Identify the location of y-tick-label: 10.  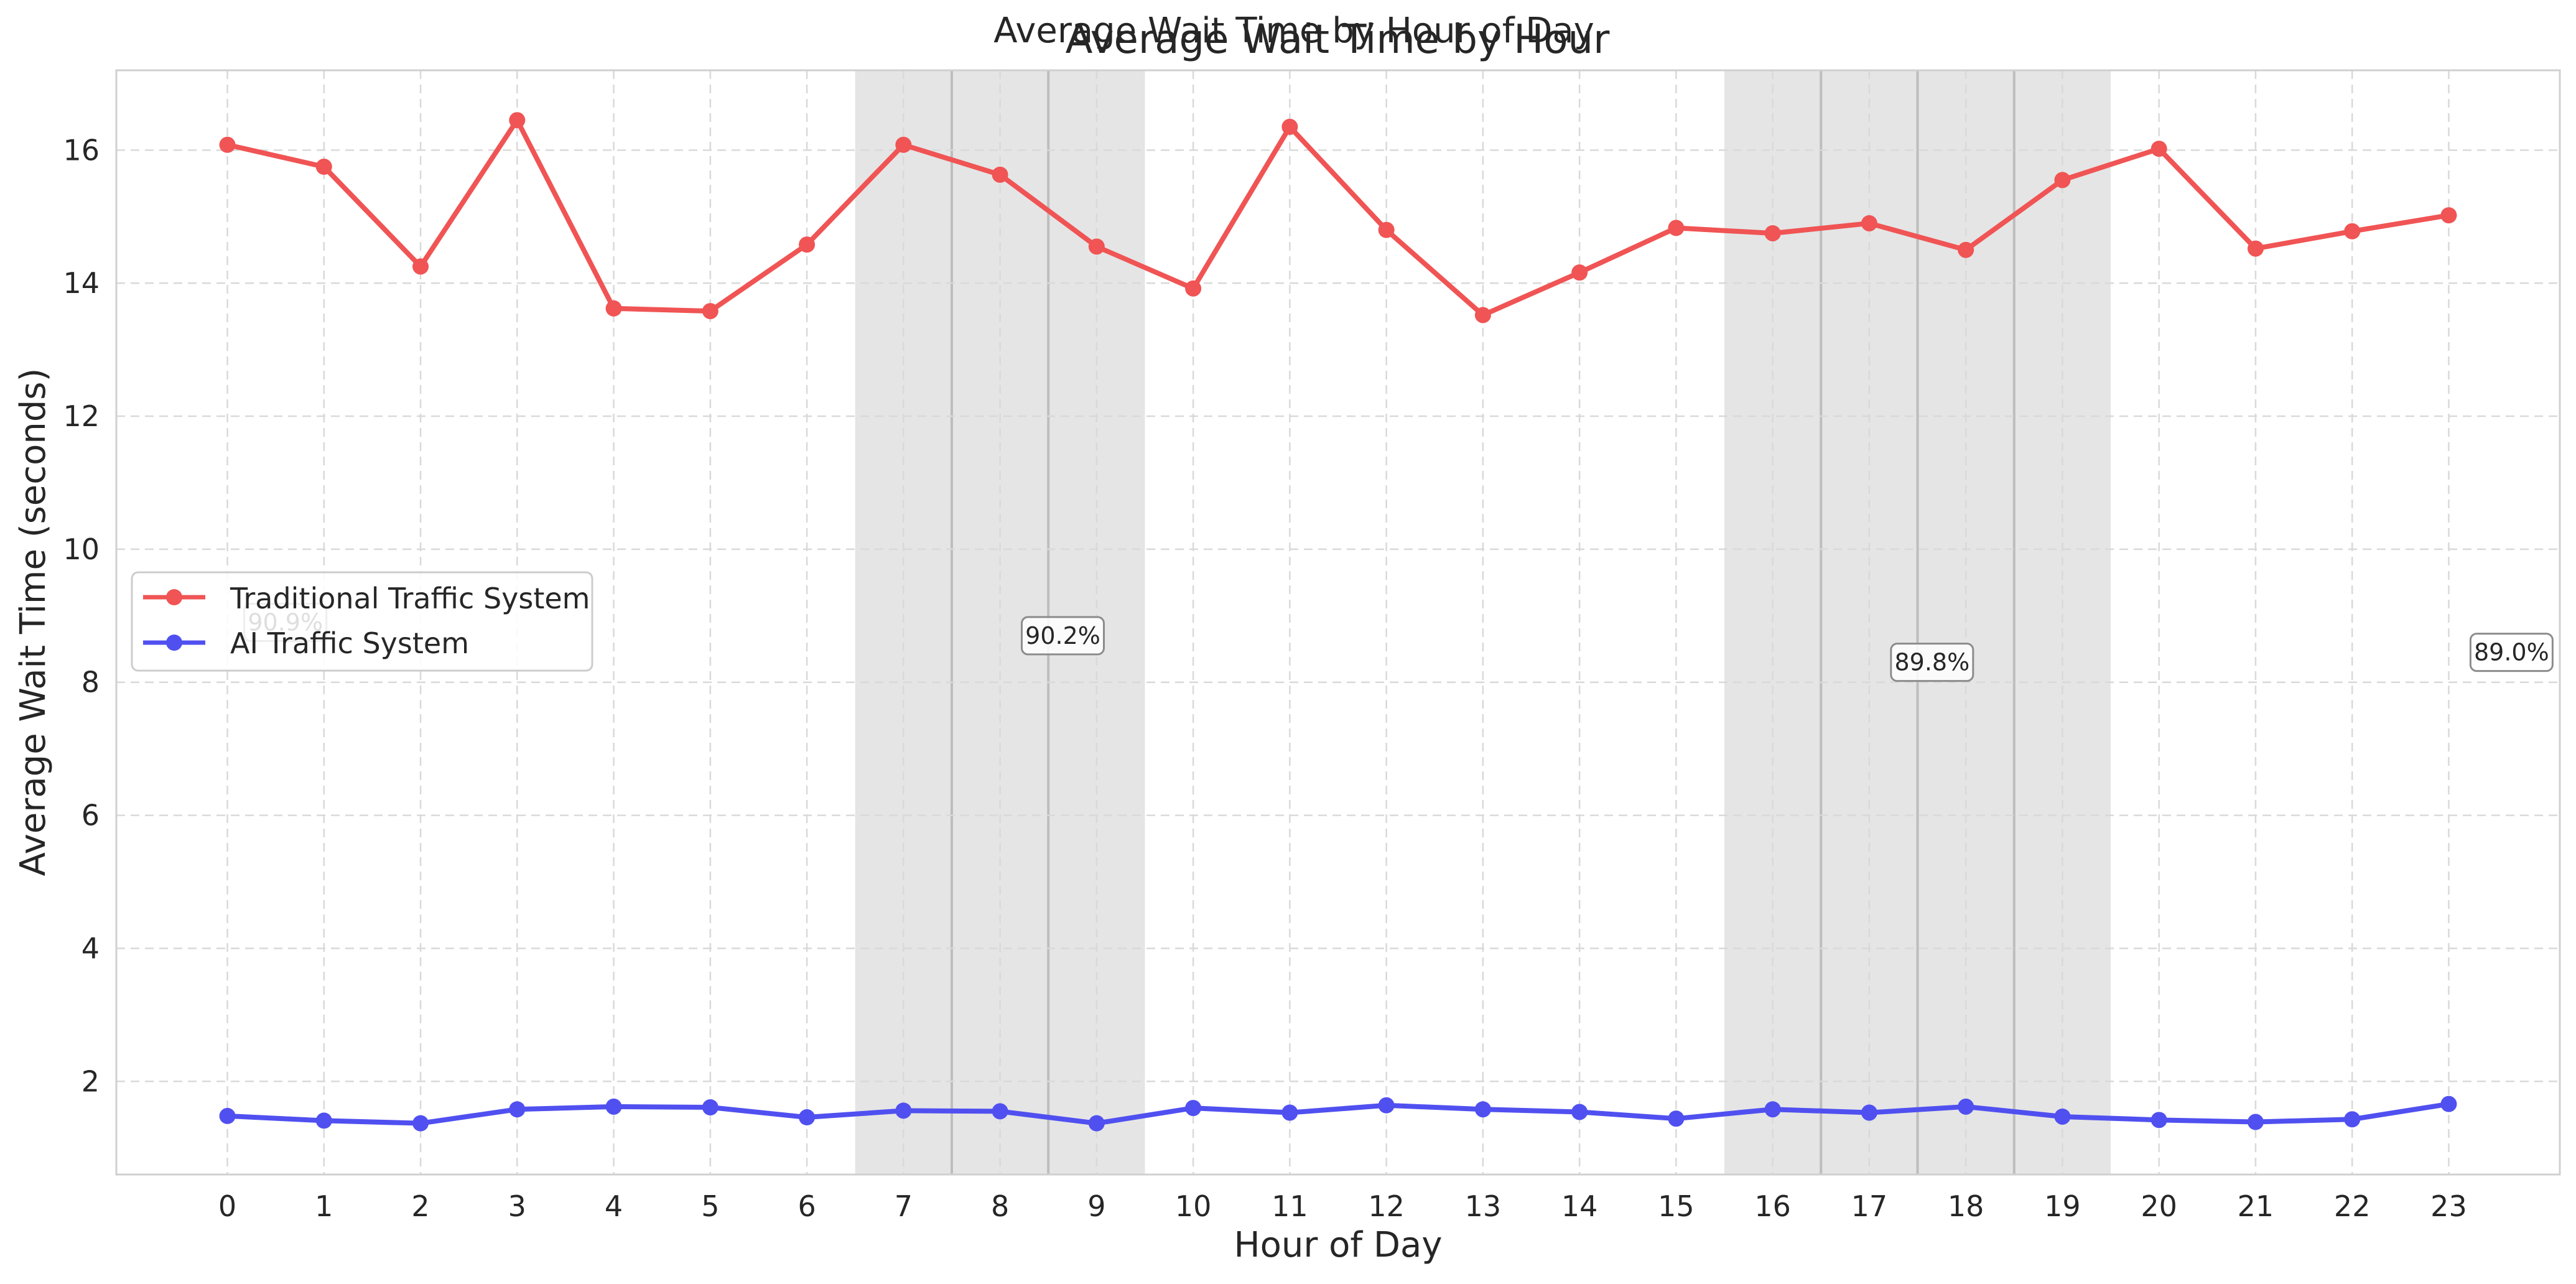
(81, 549).